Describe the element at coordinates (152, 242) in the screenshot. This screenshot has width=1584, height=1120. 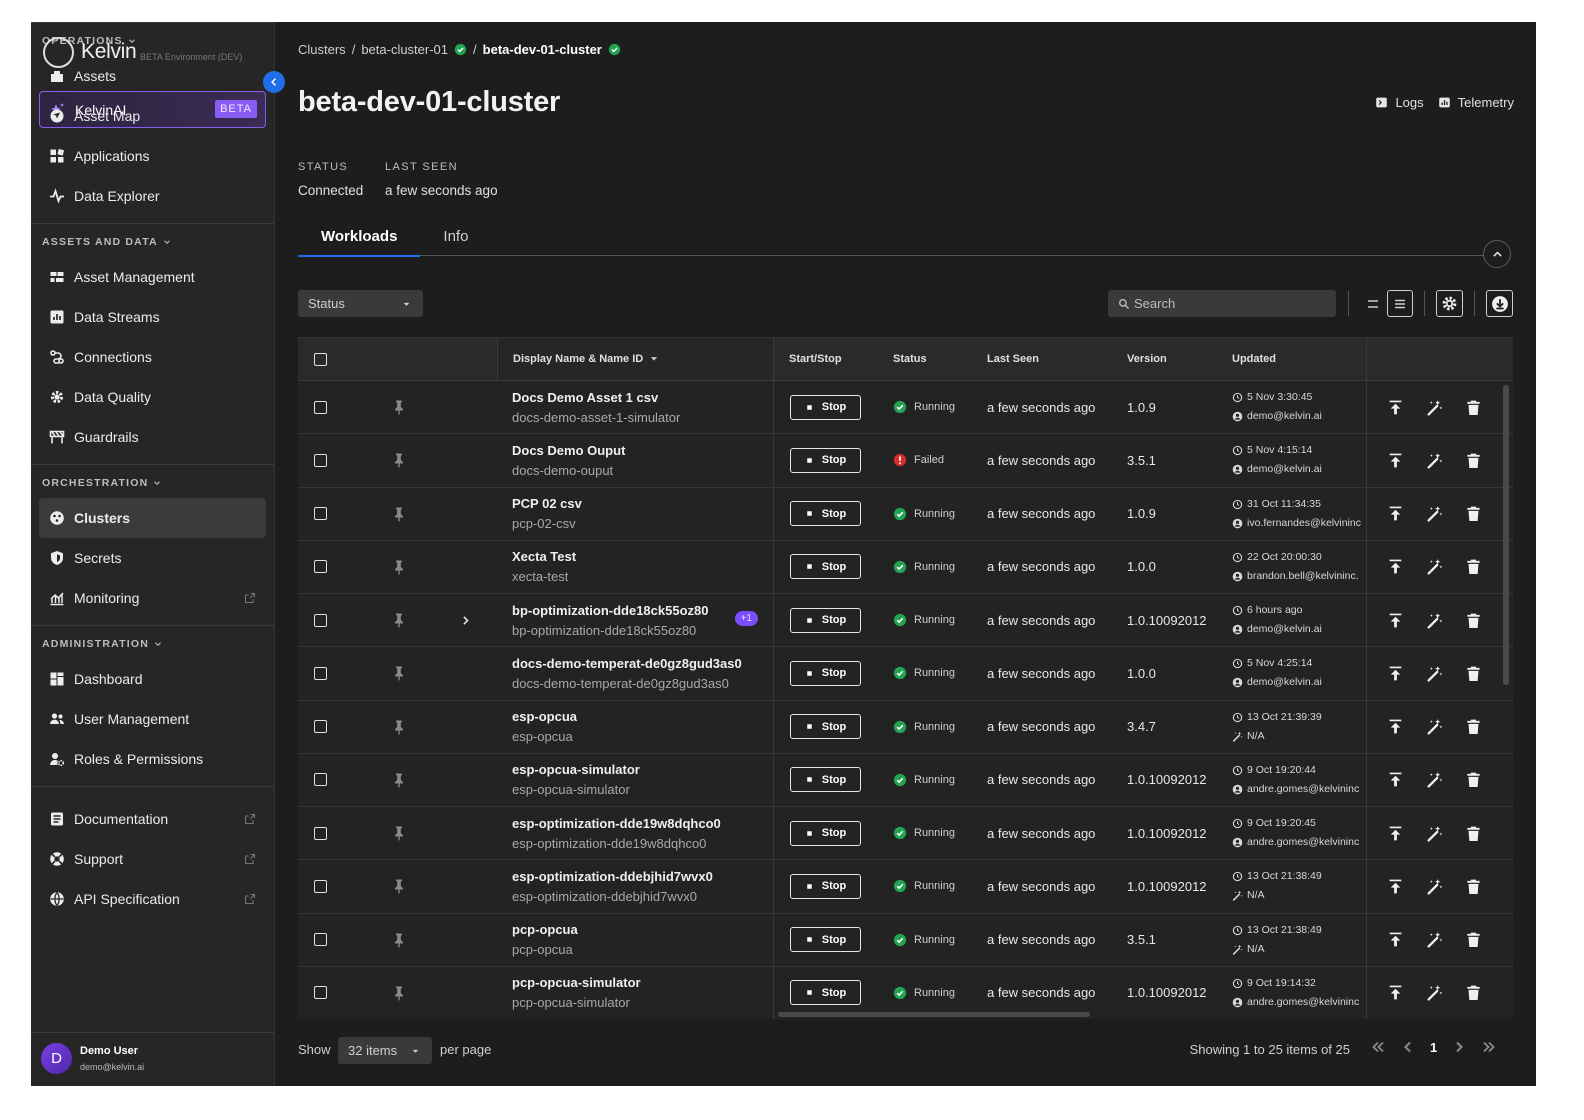
I see `nav-section-title: ASSETS AND DATA` at that location.